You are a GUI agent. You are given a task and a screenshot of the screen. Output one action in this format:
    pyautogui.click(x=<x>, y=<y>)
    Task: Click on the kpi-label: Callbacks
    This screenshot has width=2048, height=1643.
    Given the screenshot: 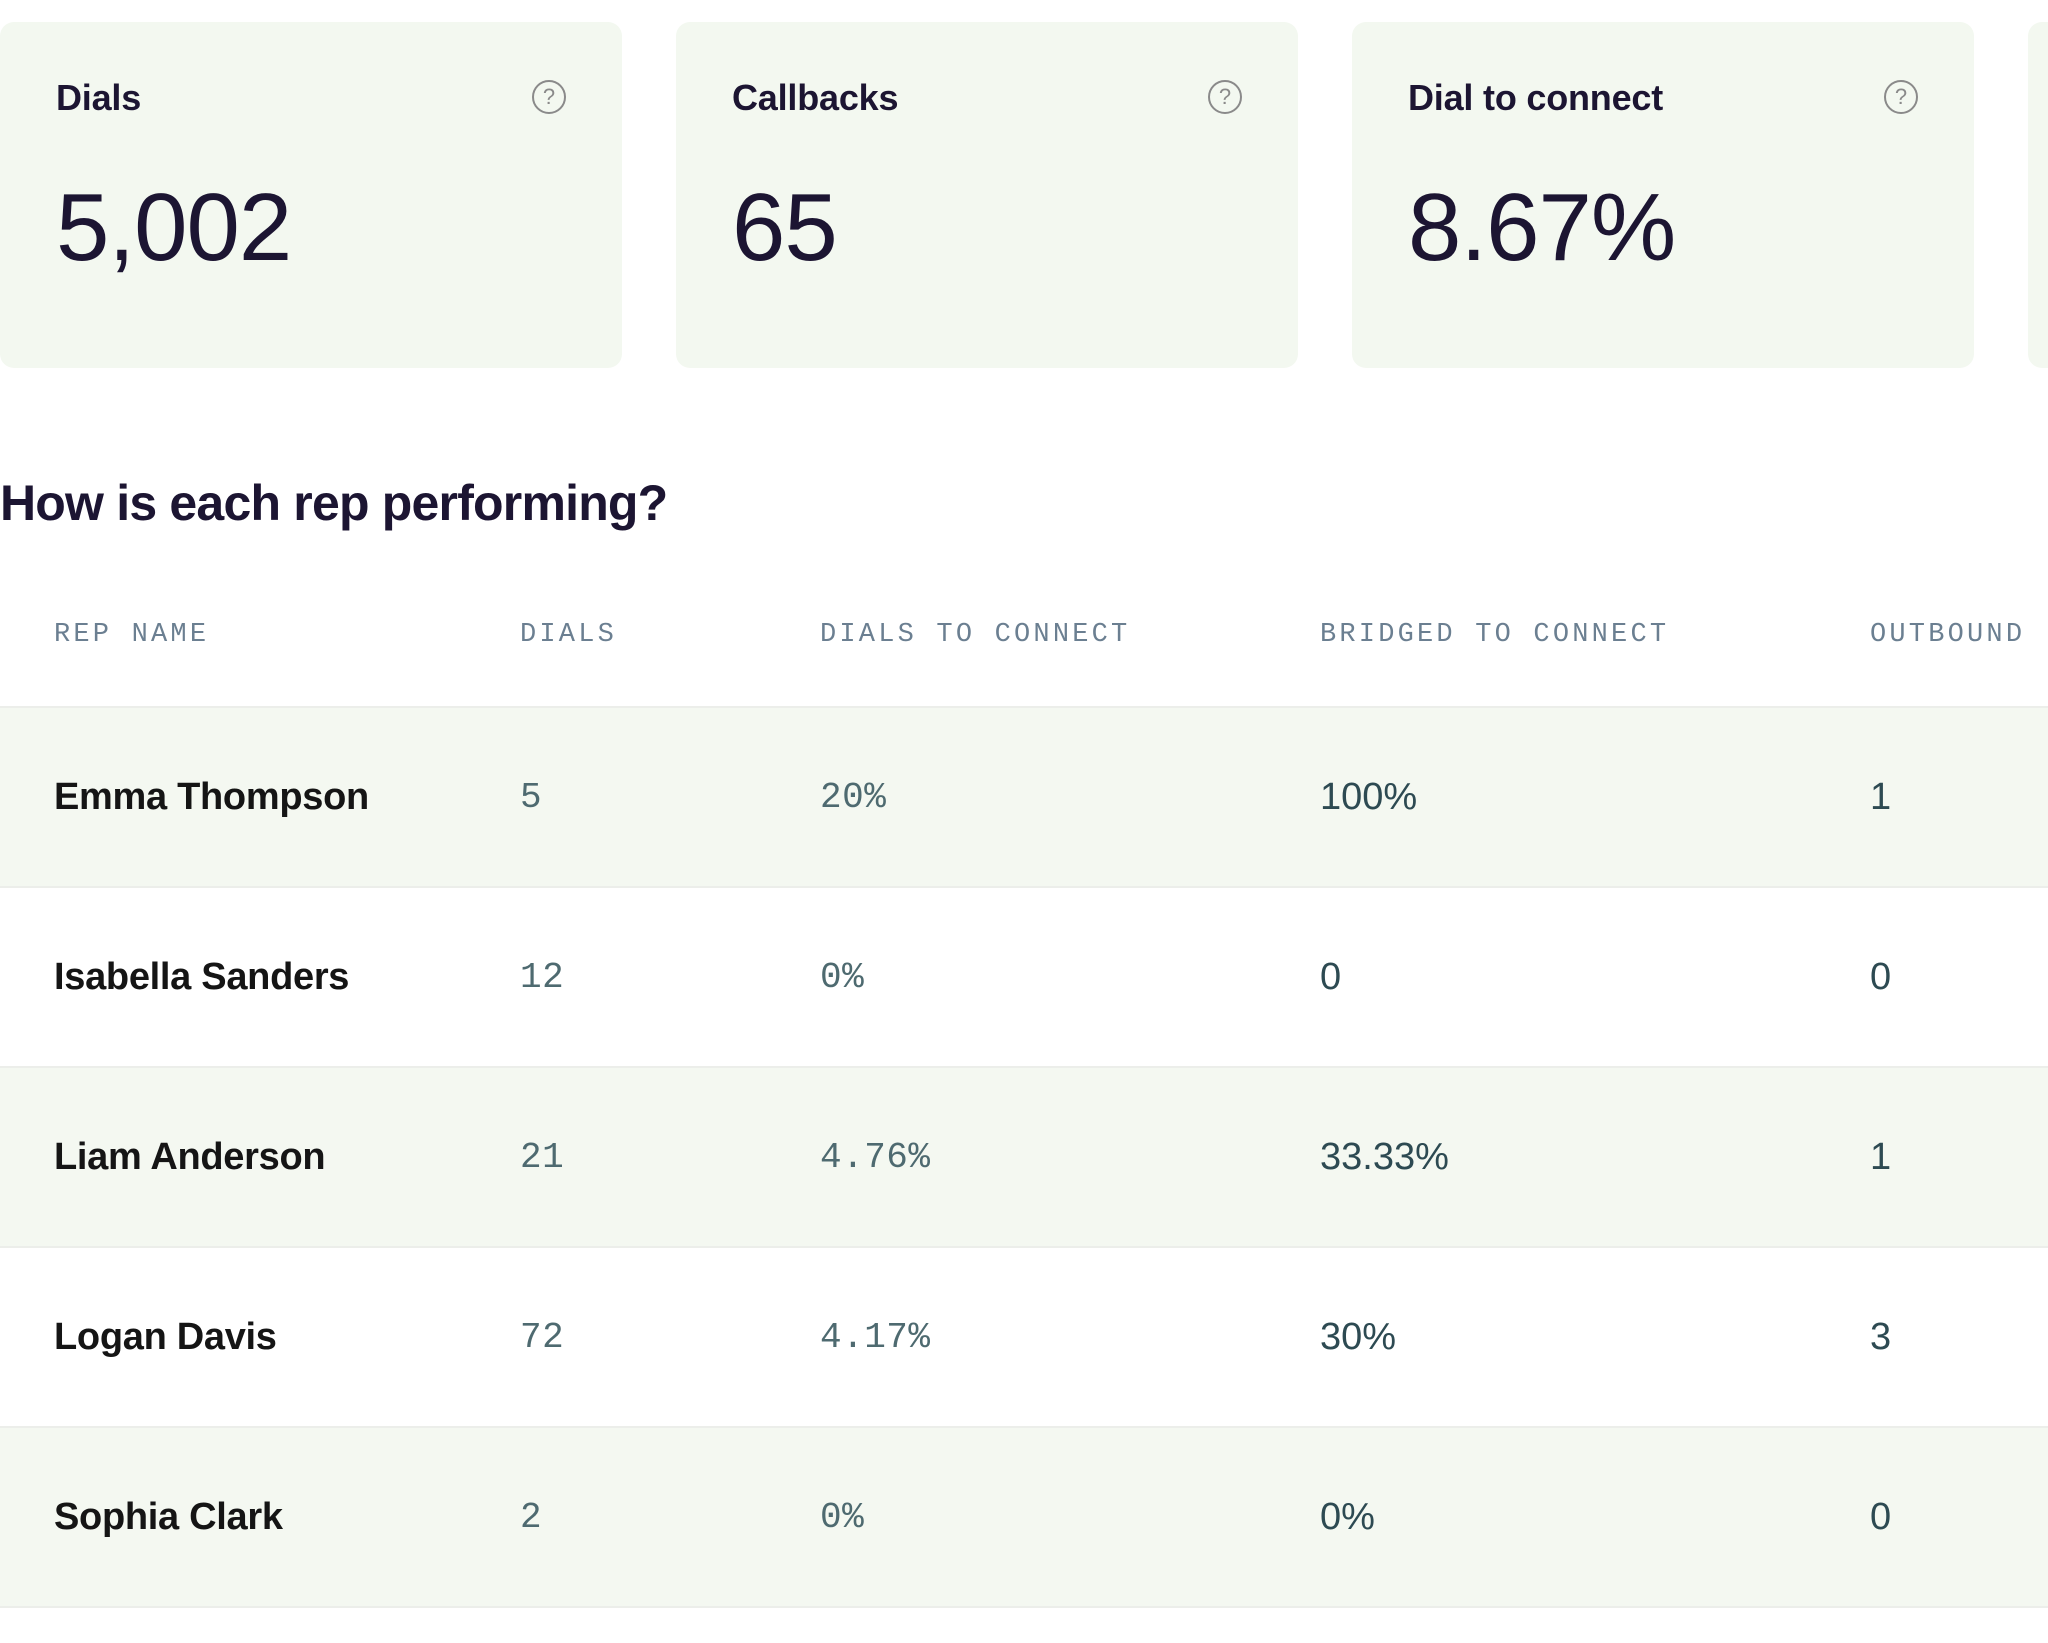 What is the action you would take?
    pyautogui.click(x=815, y=97)
    